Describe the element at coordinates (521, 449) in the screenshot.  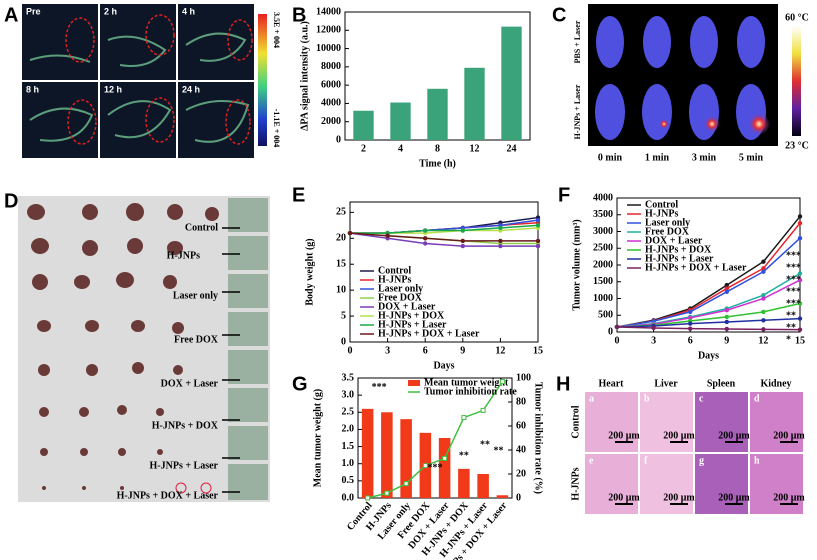
I see `y2-tick-label: 40` at that location.